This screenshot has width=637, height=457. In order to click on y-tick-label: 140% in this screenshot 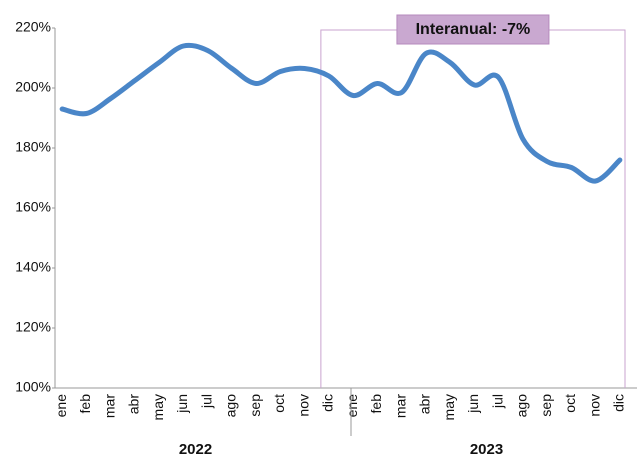, I will do `click(33, 267)`.